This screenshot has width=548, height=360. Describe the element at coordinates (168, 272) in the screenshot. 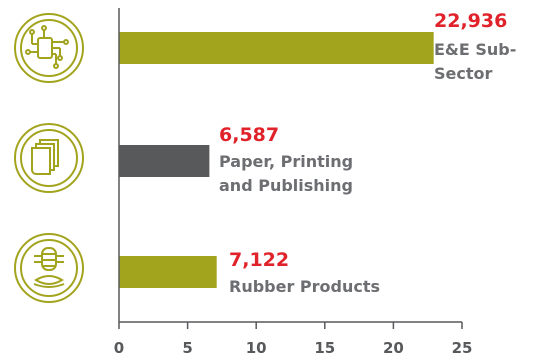

I see `bar-rubber` at that location.